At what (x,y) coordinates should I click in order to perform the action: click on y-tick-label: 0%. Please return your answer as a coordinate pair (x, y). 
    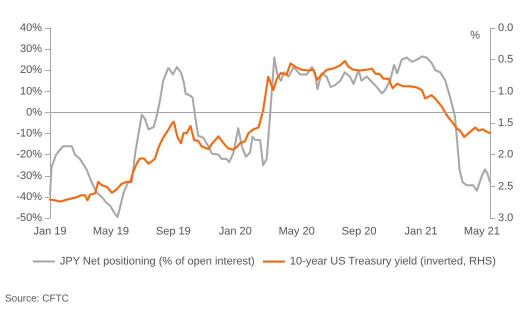
    Looking at the image, I should click on (34, 112).